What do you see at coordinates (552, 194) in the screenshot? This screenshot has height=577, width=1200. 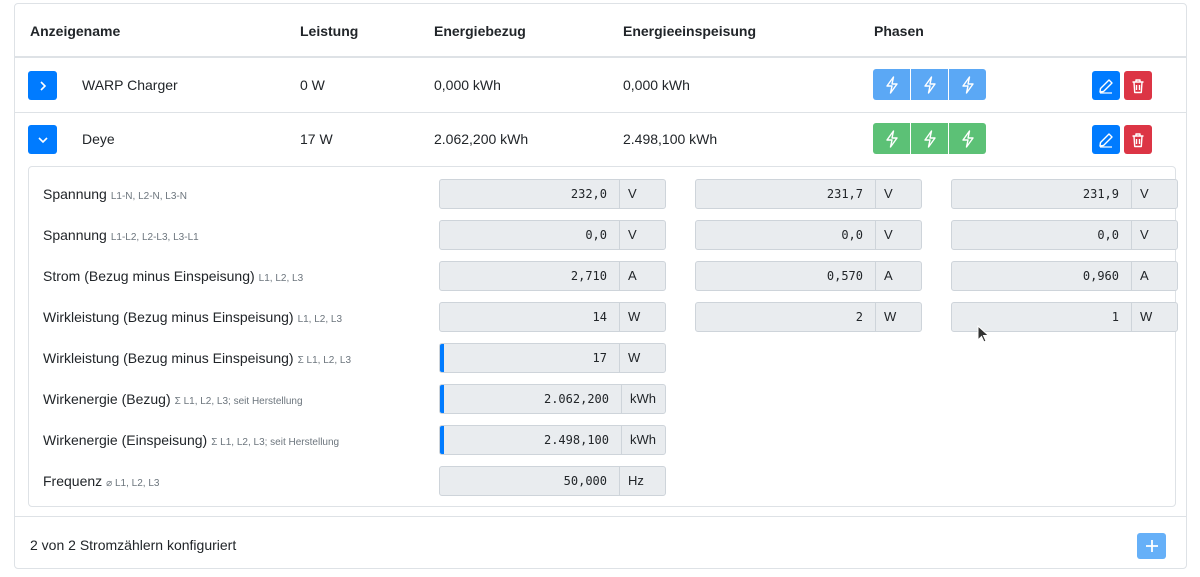 I see `detail-value-field: 232,0 V` at bounding box center [552, 194].